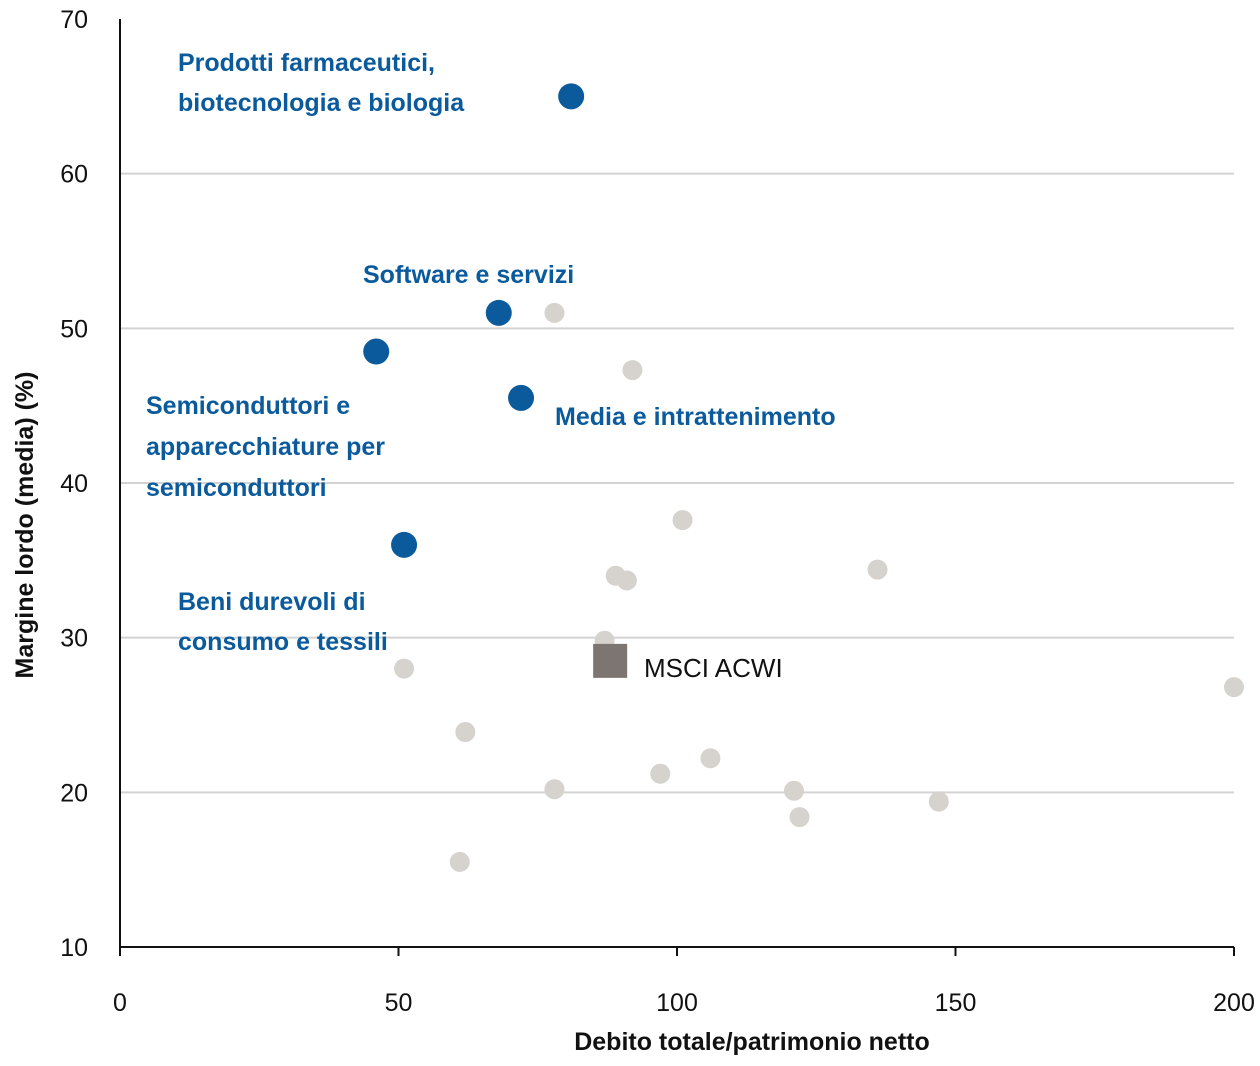 This screenshot has width=1260, height=1066. What do you see at coordinates (248, 406) in the screenshot?
I see `annotation-semis-line-1: Semiconduttori e` at bounding box center [248, 406].